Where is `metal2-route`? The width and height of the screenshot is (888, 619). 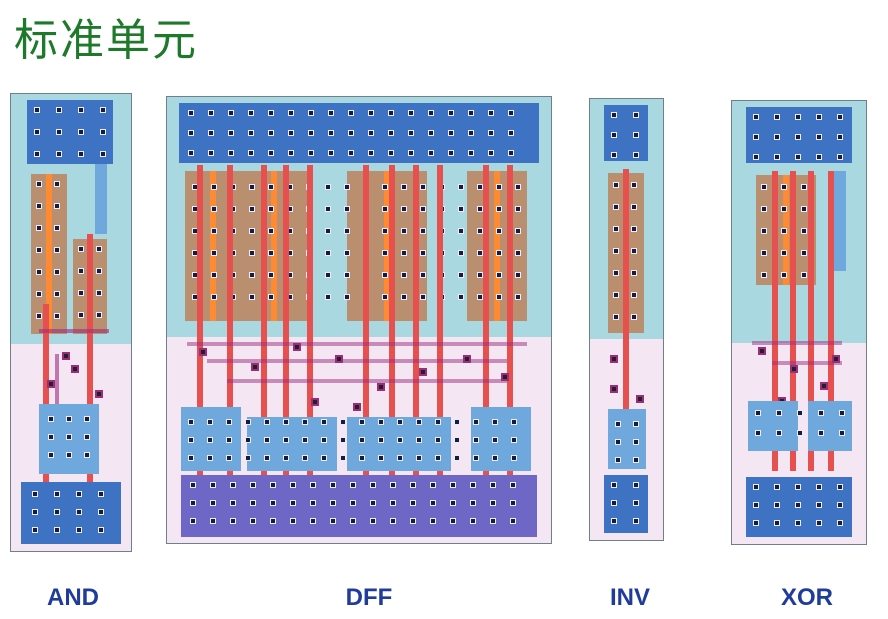 metal2-route is located at coordinates (807, 363).